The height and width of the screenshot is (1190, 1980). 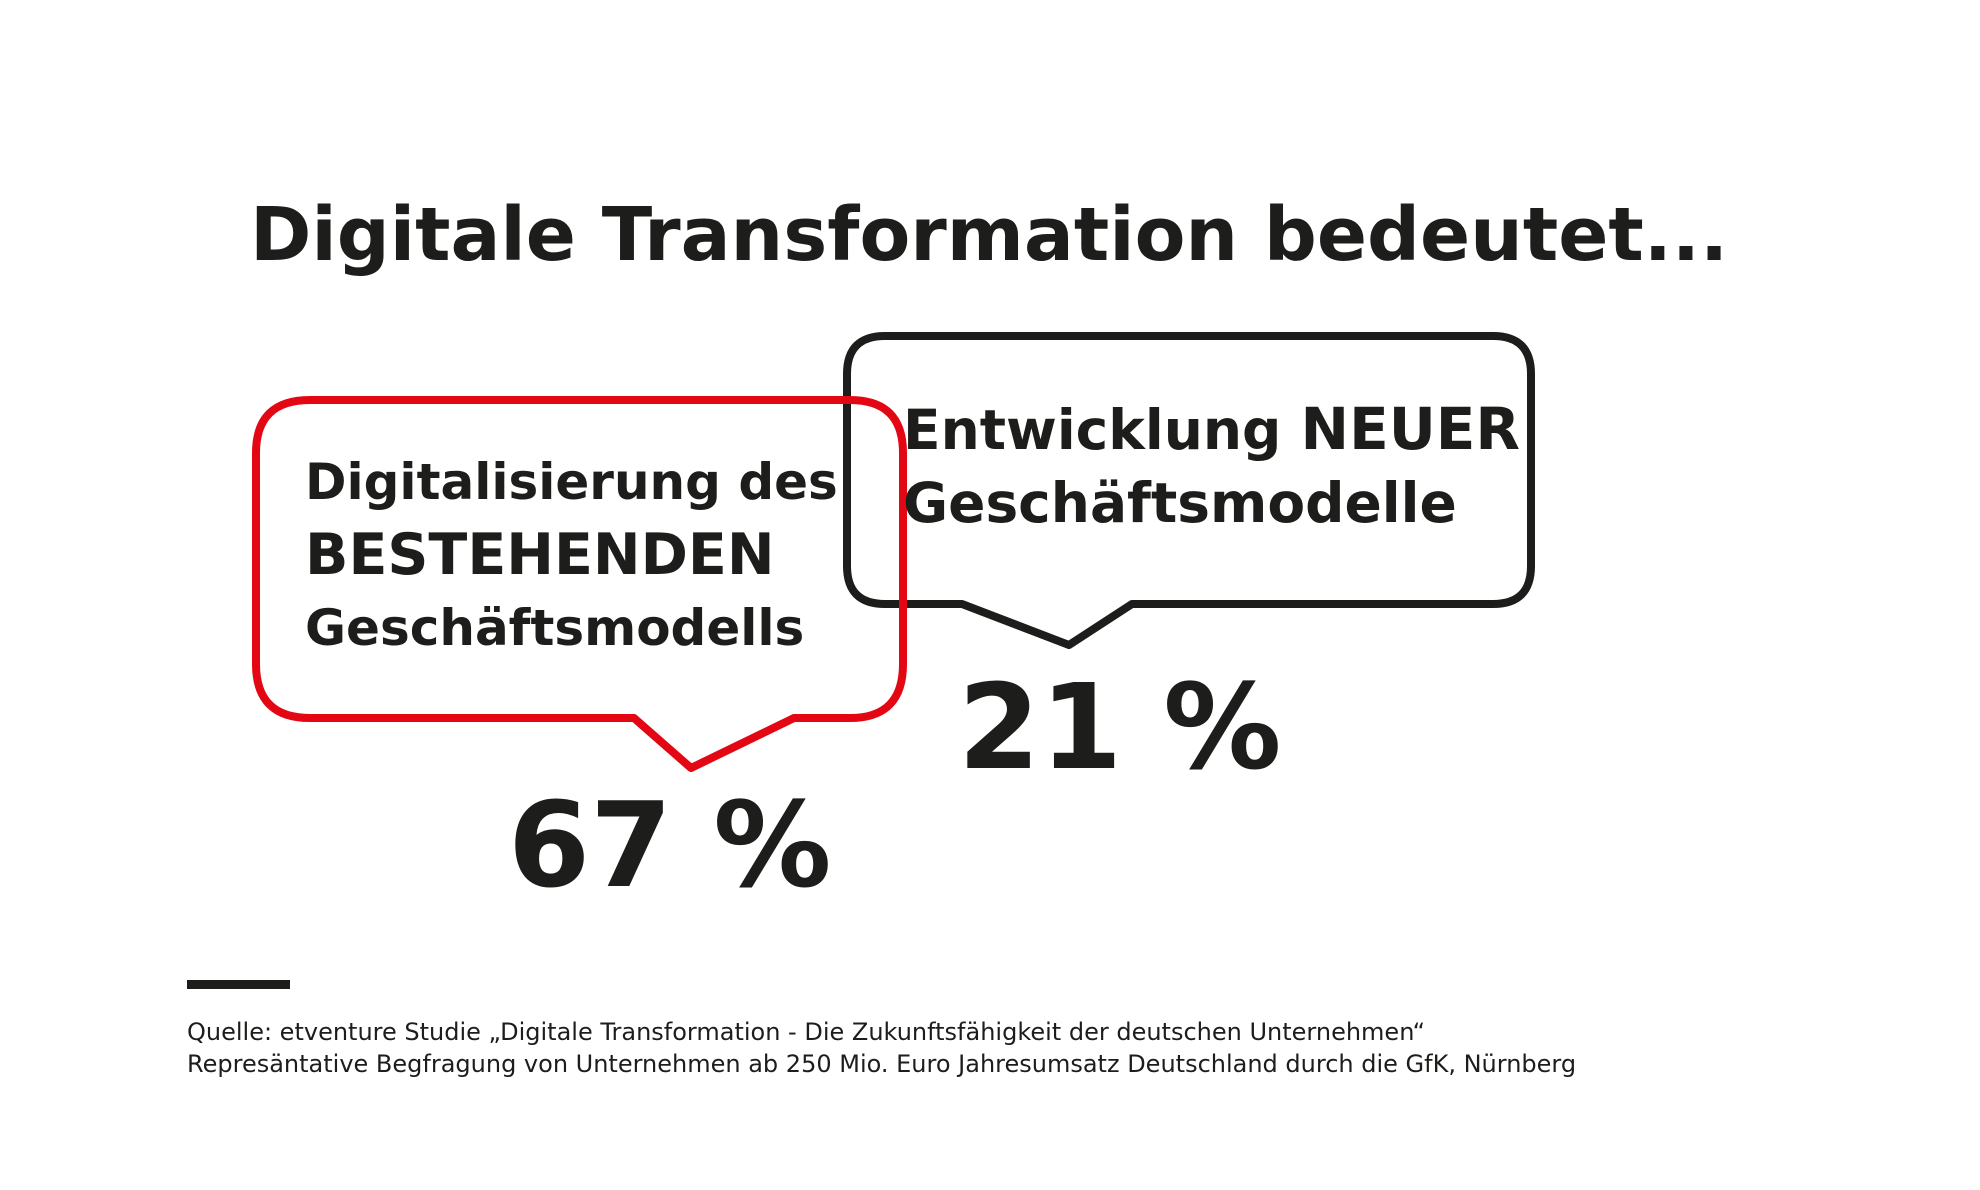 What do you see at coordinates (670, 845) in the screenshot?
I see `existing-model-value: 67 %` at bounding box center [670, 845].